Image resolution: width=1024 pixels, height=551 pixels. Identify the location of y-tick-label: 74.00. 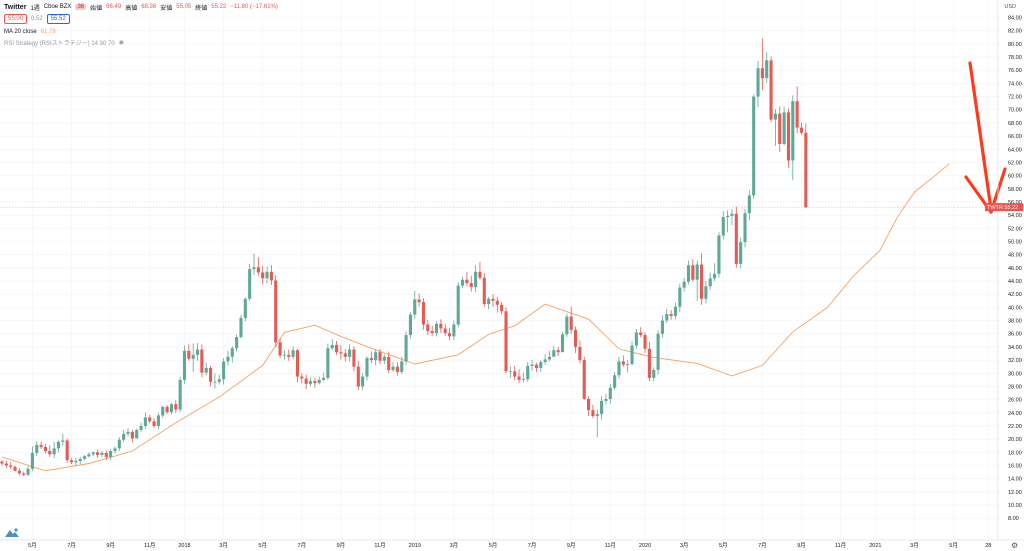
(1015, 84).